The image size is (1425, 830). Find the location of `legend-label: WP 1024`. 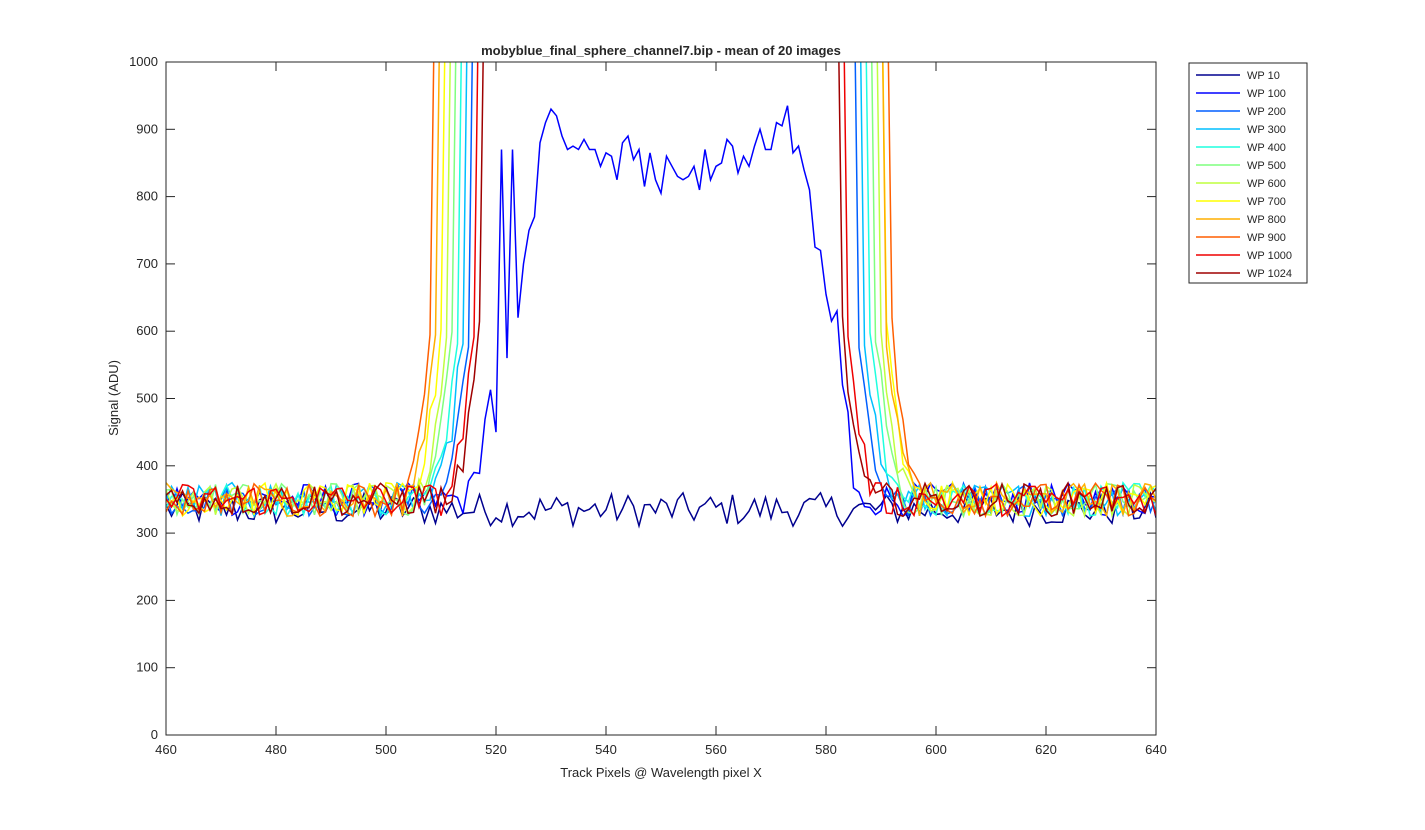

legend-label: WP 1024 is located at coordinates (1269, 274).